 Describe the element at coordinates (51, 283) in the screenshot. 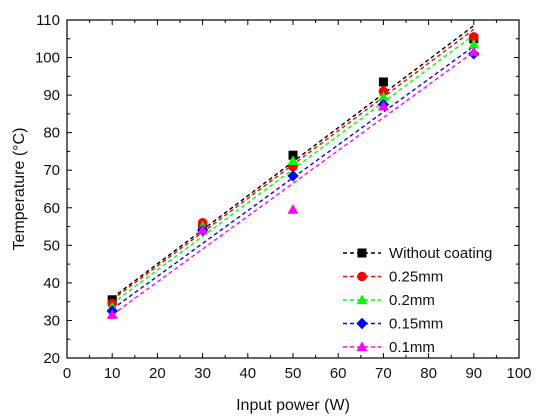

I see `y-tick-label: 40` at that location.